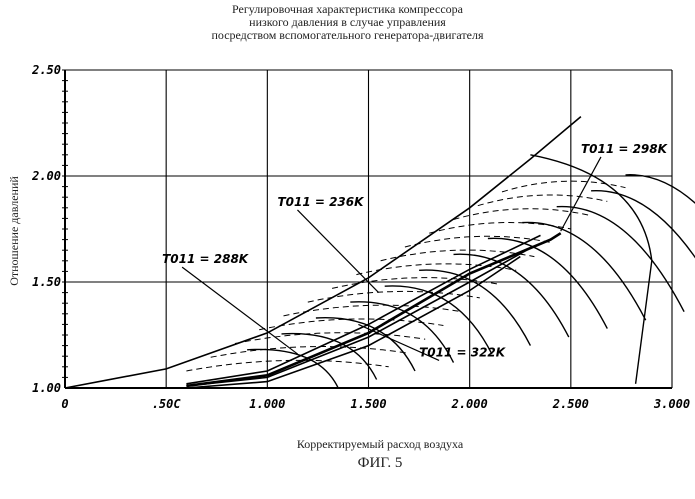 The height and width of the screenshot is (499, 695). Describe the element at coordinates (469, 404) in the screenshot. I see `x-tick-label: 2.000` at that location.